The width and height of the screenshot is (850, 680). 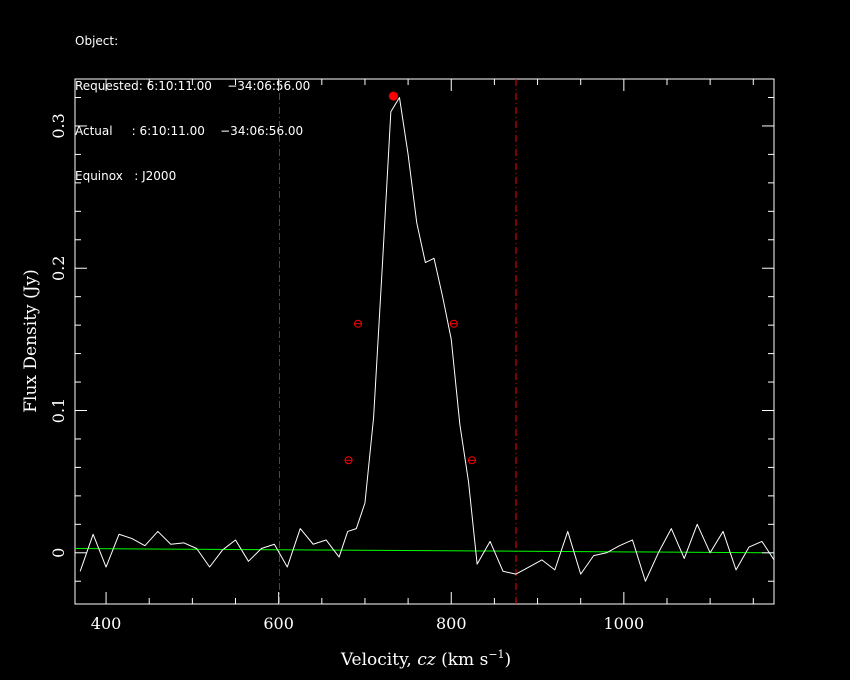 I want to click on y-tick-label: 0, so click(x=58, y=553).